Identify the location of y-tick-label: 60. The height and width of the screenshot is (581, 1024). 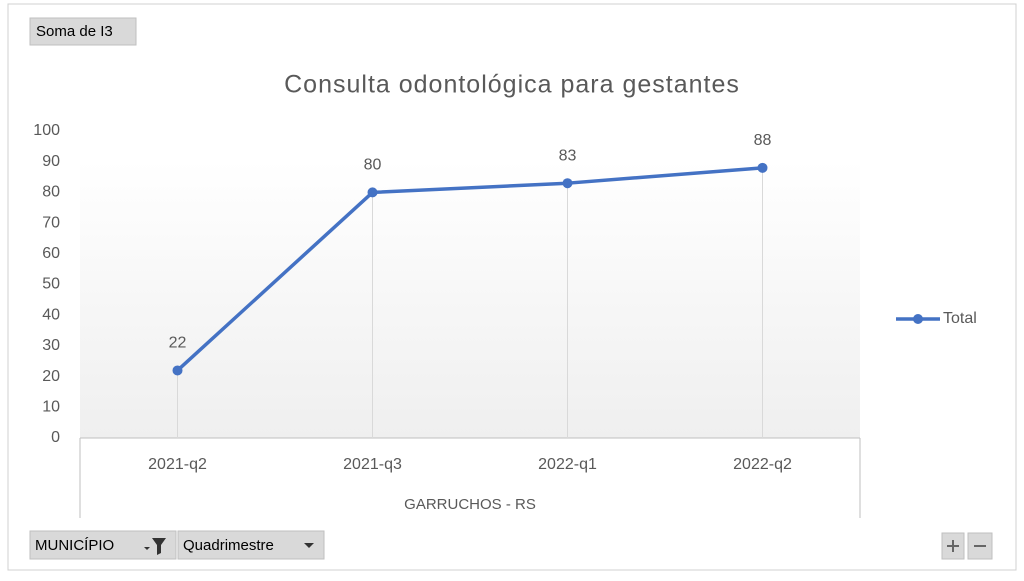
(51, 253).